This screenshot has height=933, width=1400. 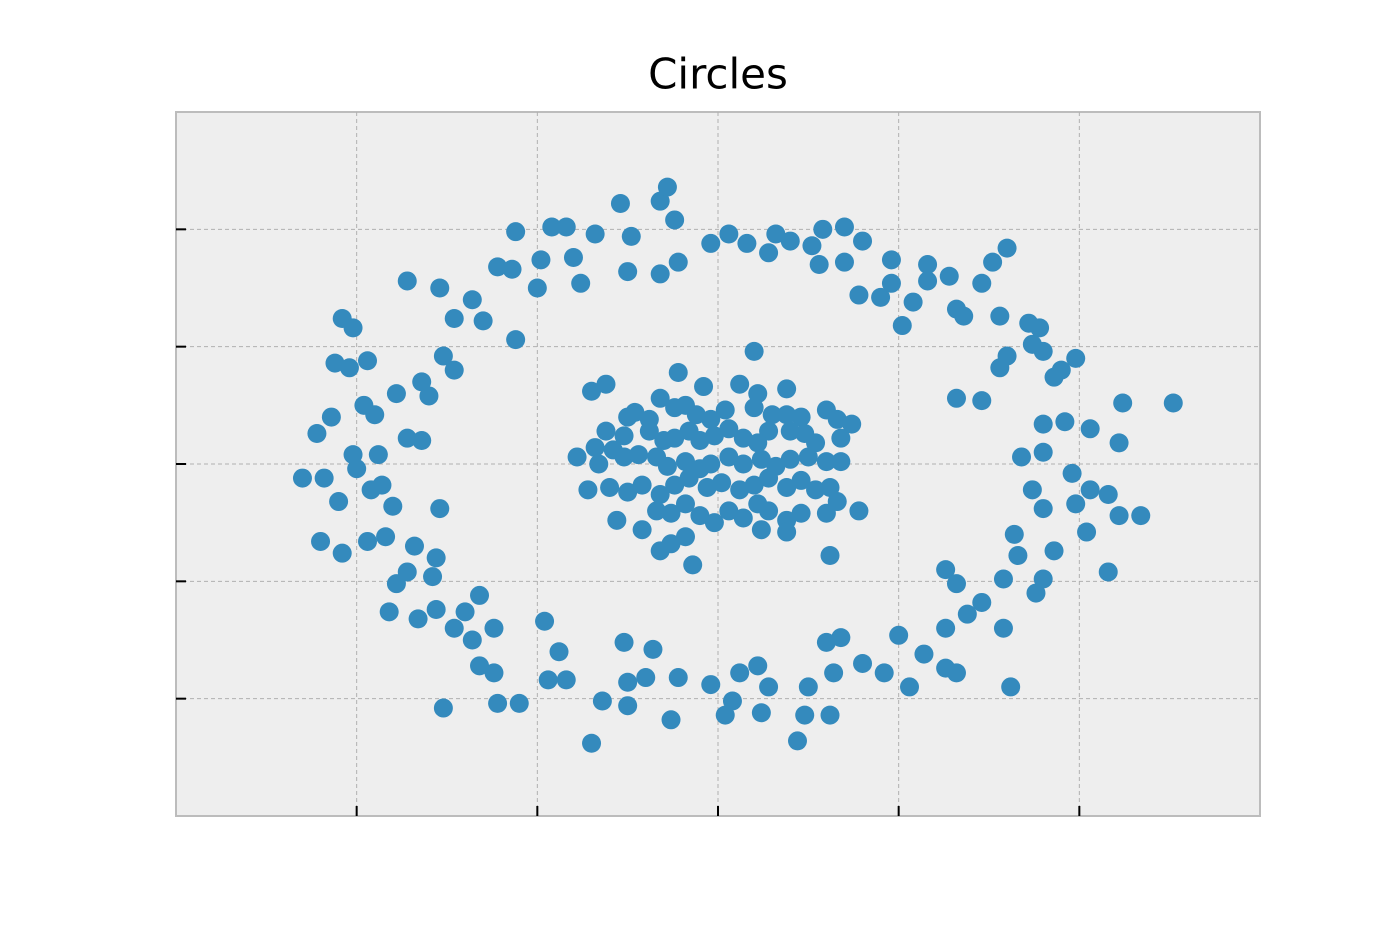 I want to click on chart-title: Circles, so click(x=718, y=74).